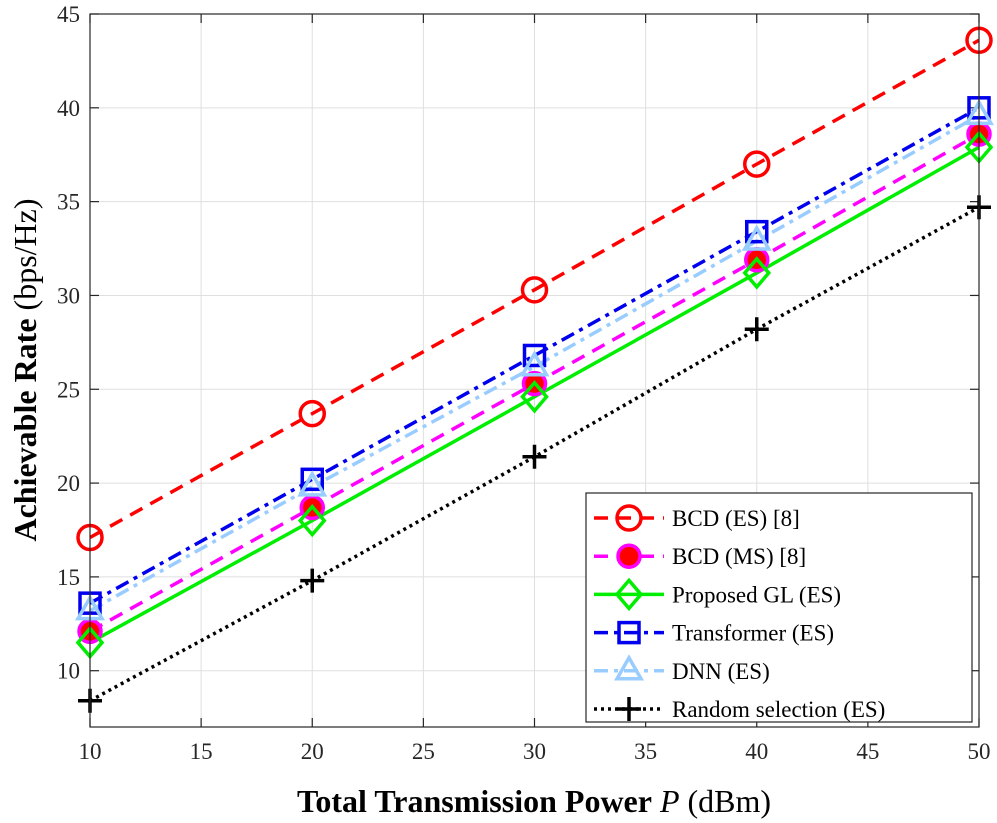 This screenshot has width=997, height=823. Describe the element at coordinates (534, 801) in the screenshot. I see `x-axis-title: Total Transmission Power P (dBm)` at that location.